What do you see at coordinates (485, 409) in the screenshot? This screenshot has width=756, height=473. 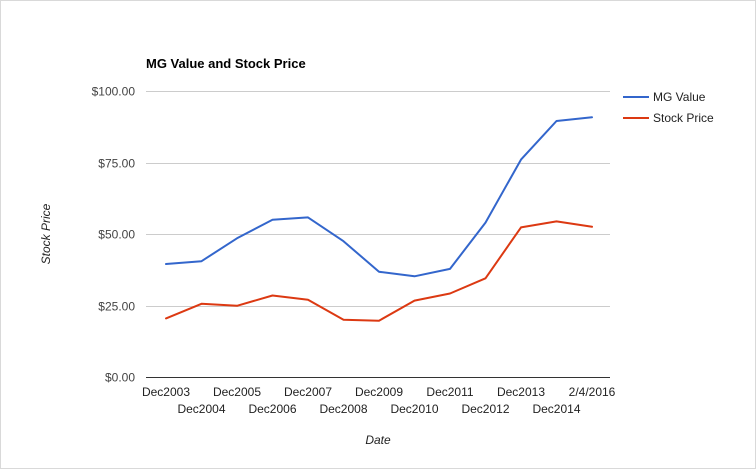 I see `x-tick-label: Dec2012` at bounding box center [485, 409].